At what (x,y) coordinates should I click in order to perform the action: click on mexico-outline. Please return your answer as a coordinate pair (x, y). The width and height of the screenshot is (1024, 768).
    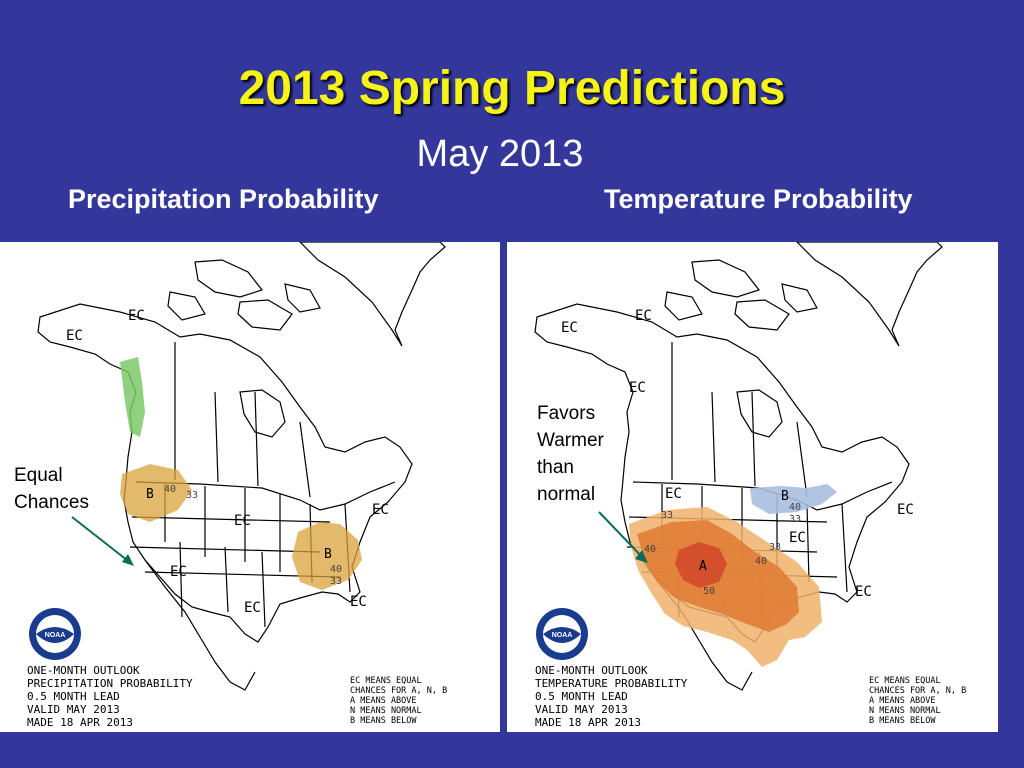
    Looking at the image, I should click on (200, 625).